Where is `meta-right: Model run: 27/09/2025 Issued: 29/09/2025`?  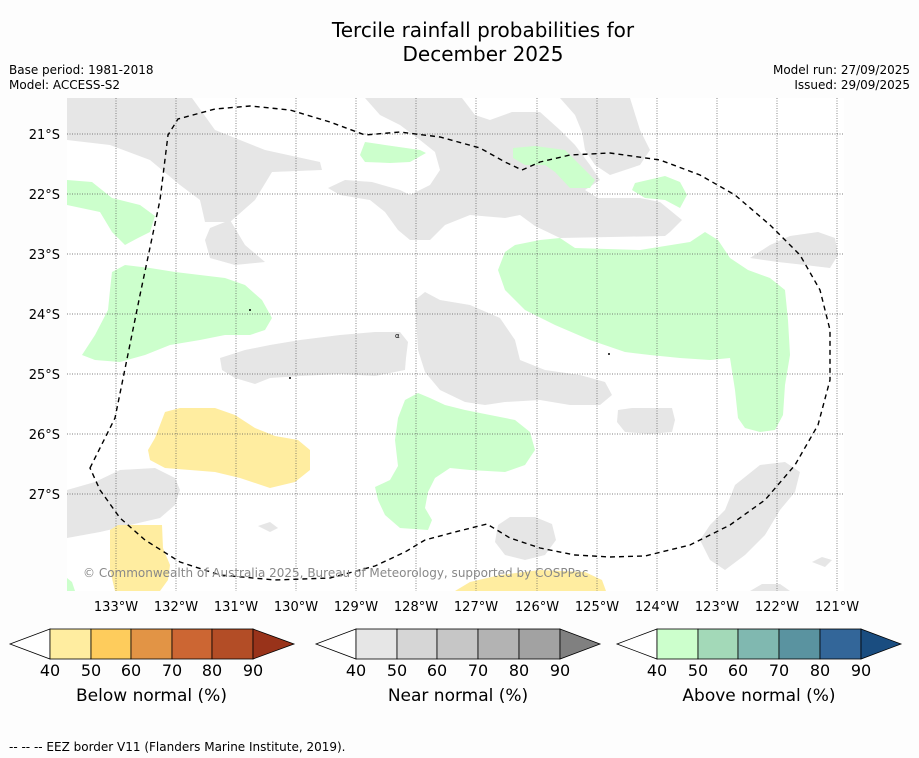
meta-right: Model run: 27/09/2025 Issued: 29/09/2025 is located at coordinates (841, 78).